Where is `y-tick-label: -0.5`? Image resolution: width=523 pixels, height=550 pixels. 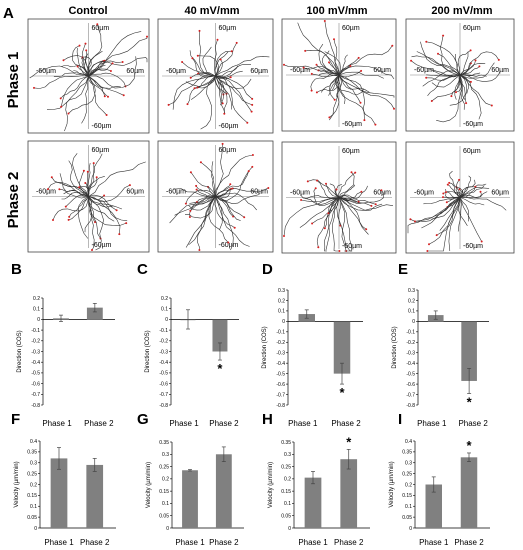
y-tick-label: -0.5 is located at coordinates (163, 374).